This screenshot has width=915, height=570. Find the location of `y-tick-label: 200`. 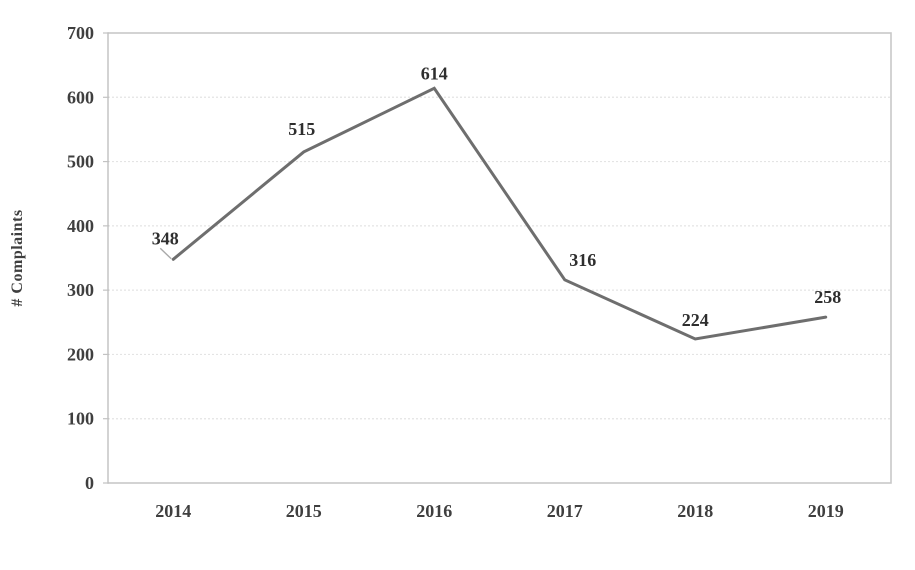

y-tick-label: 200 is located at coordinates (80, 354).